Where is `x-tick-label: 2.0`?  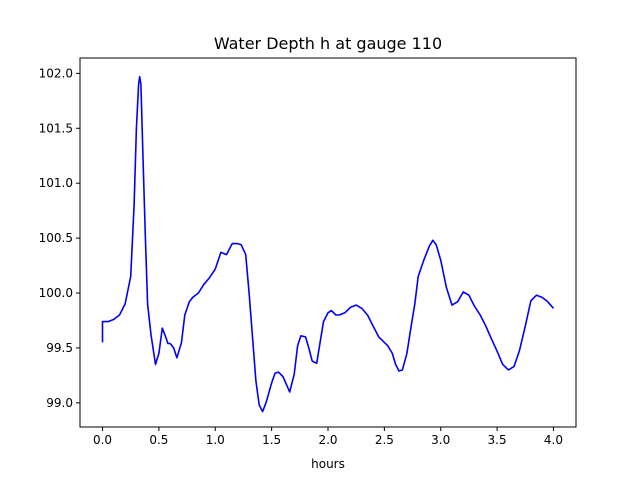
x-tick-label: 2.0 is located at coordinates (327, 440).